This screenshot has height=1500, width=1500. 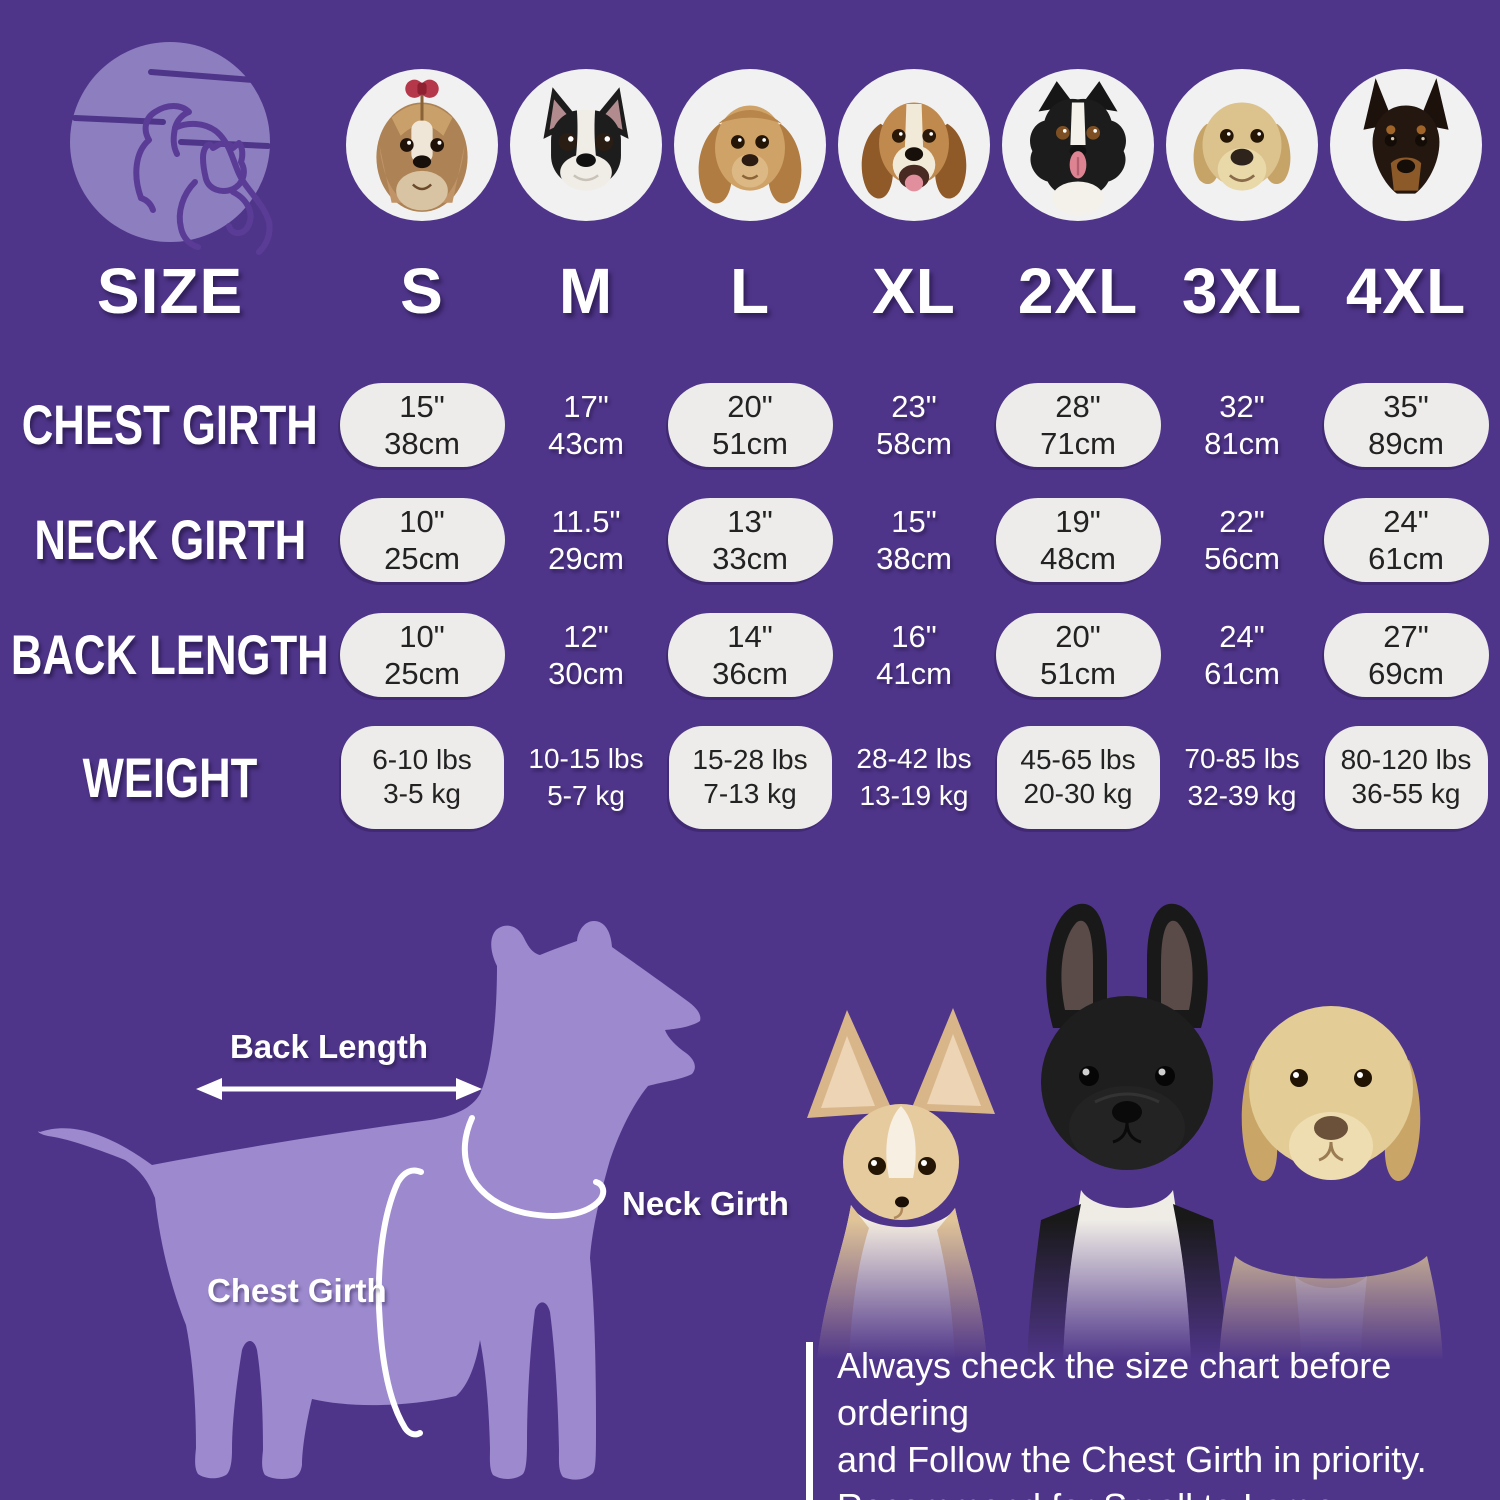 What do you see at coordinates (1242, 654) in the screenshot?
I see `back-length-3xl: 24" 61cm` at bounding box center [1242, 654].